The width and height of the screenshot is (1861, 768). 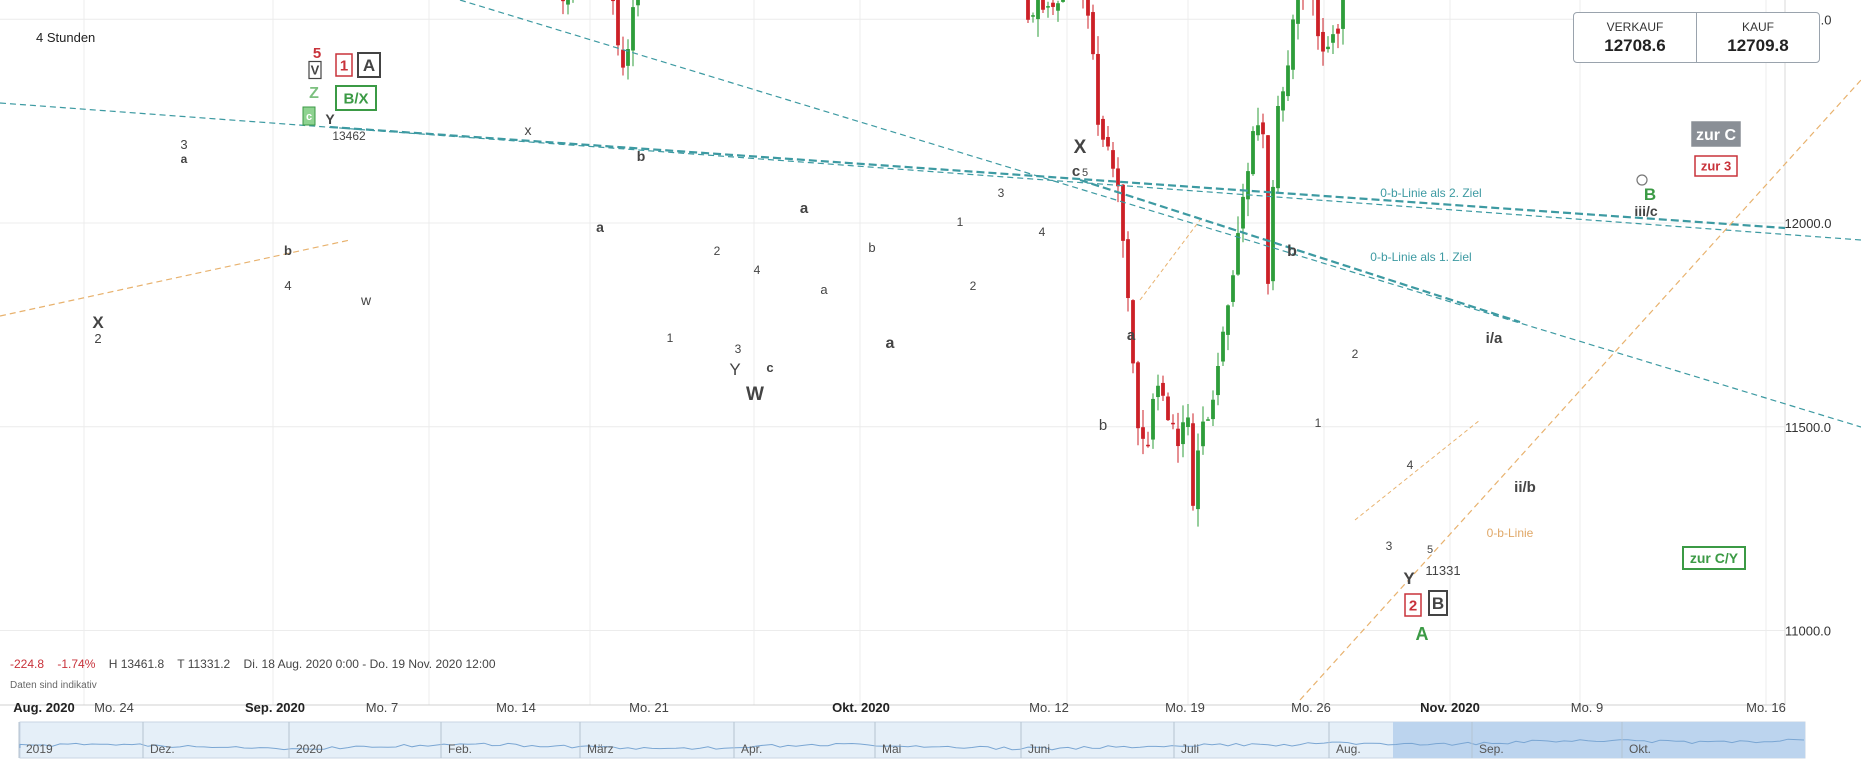 What do you see at coordinates (973, 286) in the screenshot?
I see `wave-label-2c: 2` at bounding box center [973, 286].